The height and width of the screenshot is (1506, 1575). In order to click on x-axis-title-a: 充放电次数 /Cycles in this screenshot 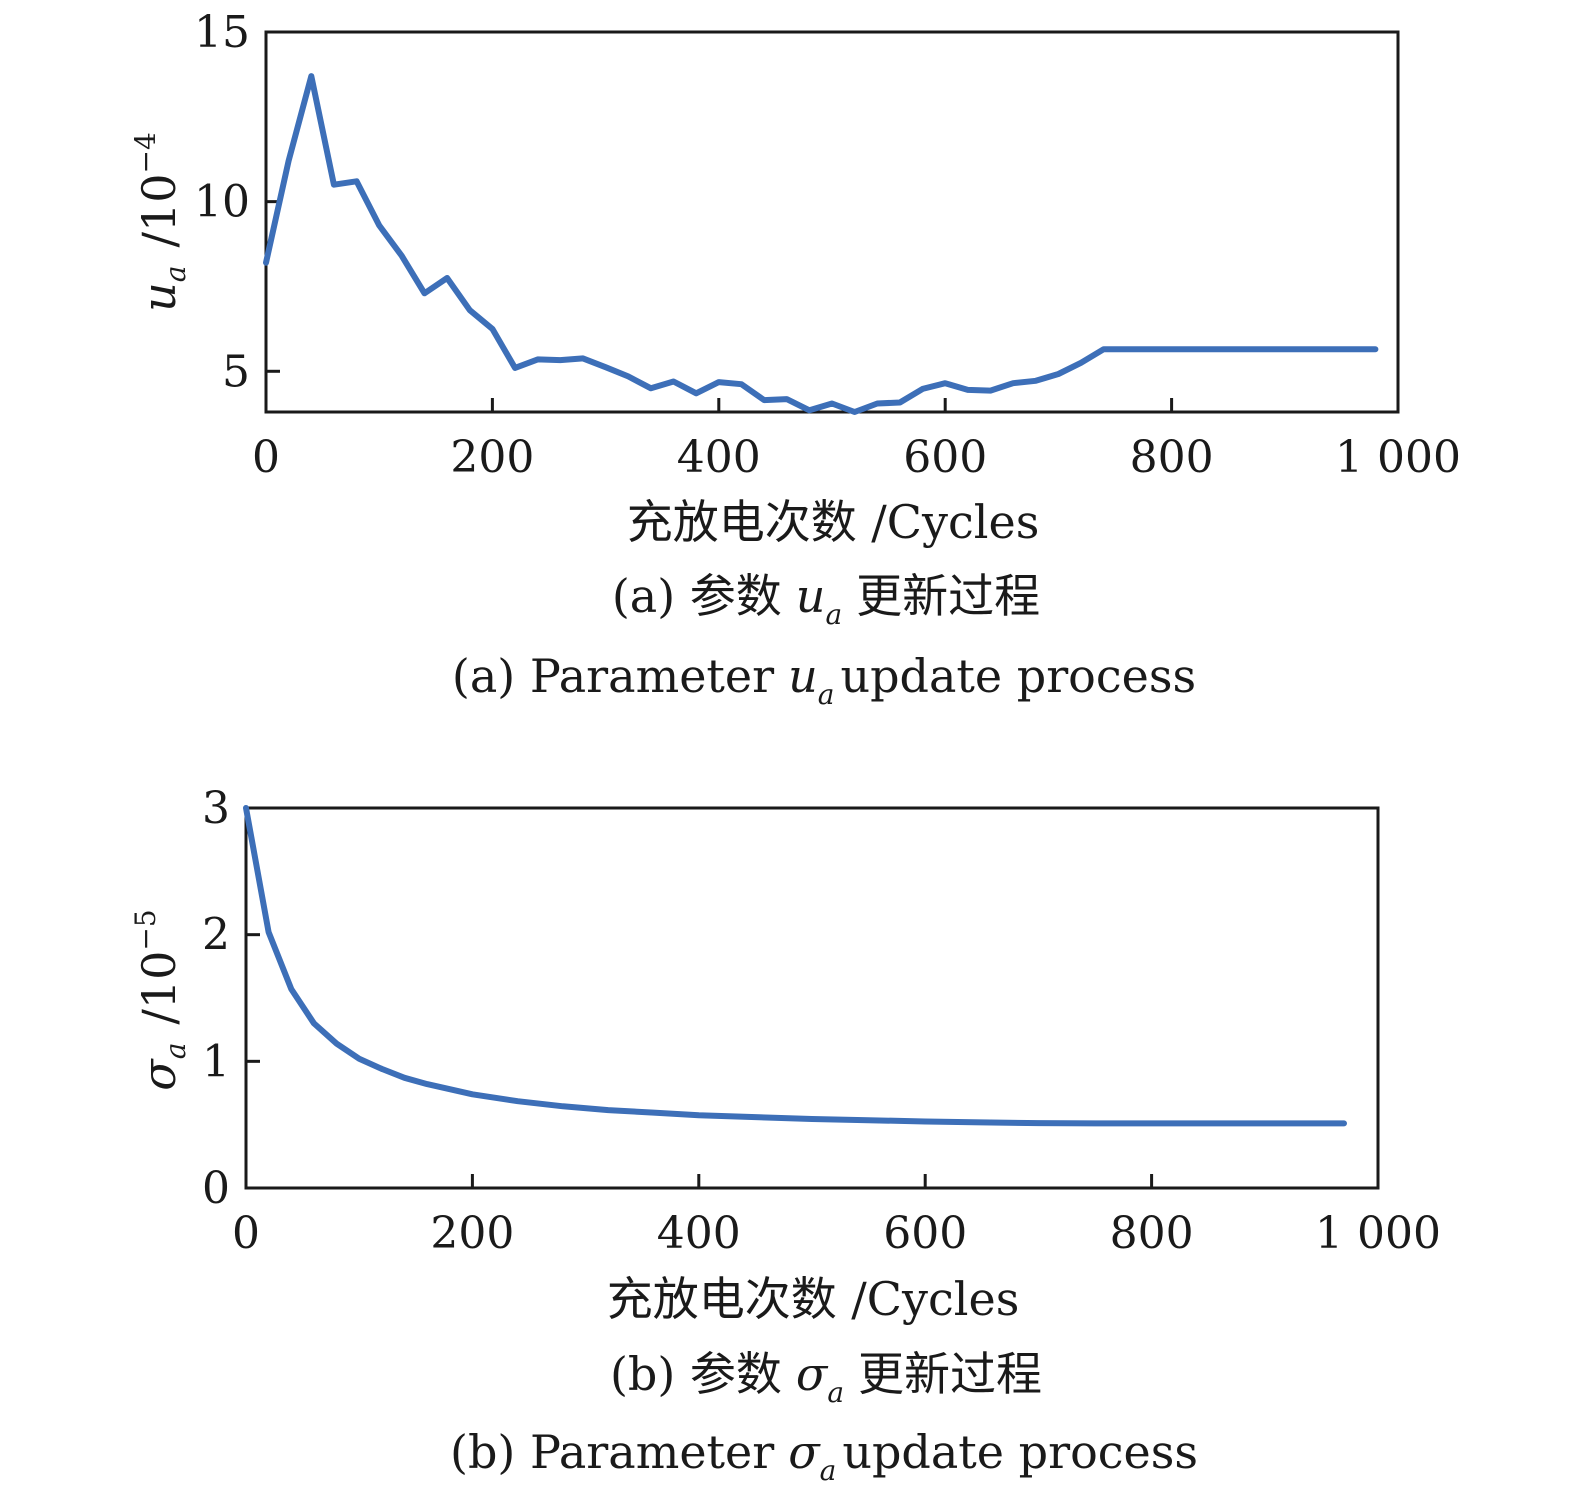, I will do `click(833, 522)`.